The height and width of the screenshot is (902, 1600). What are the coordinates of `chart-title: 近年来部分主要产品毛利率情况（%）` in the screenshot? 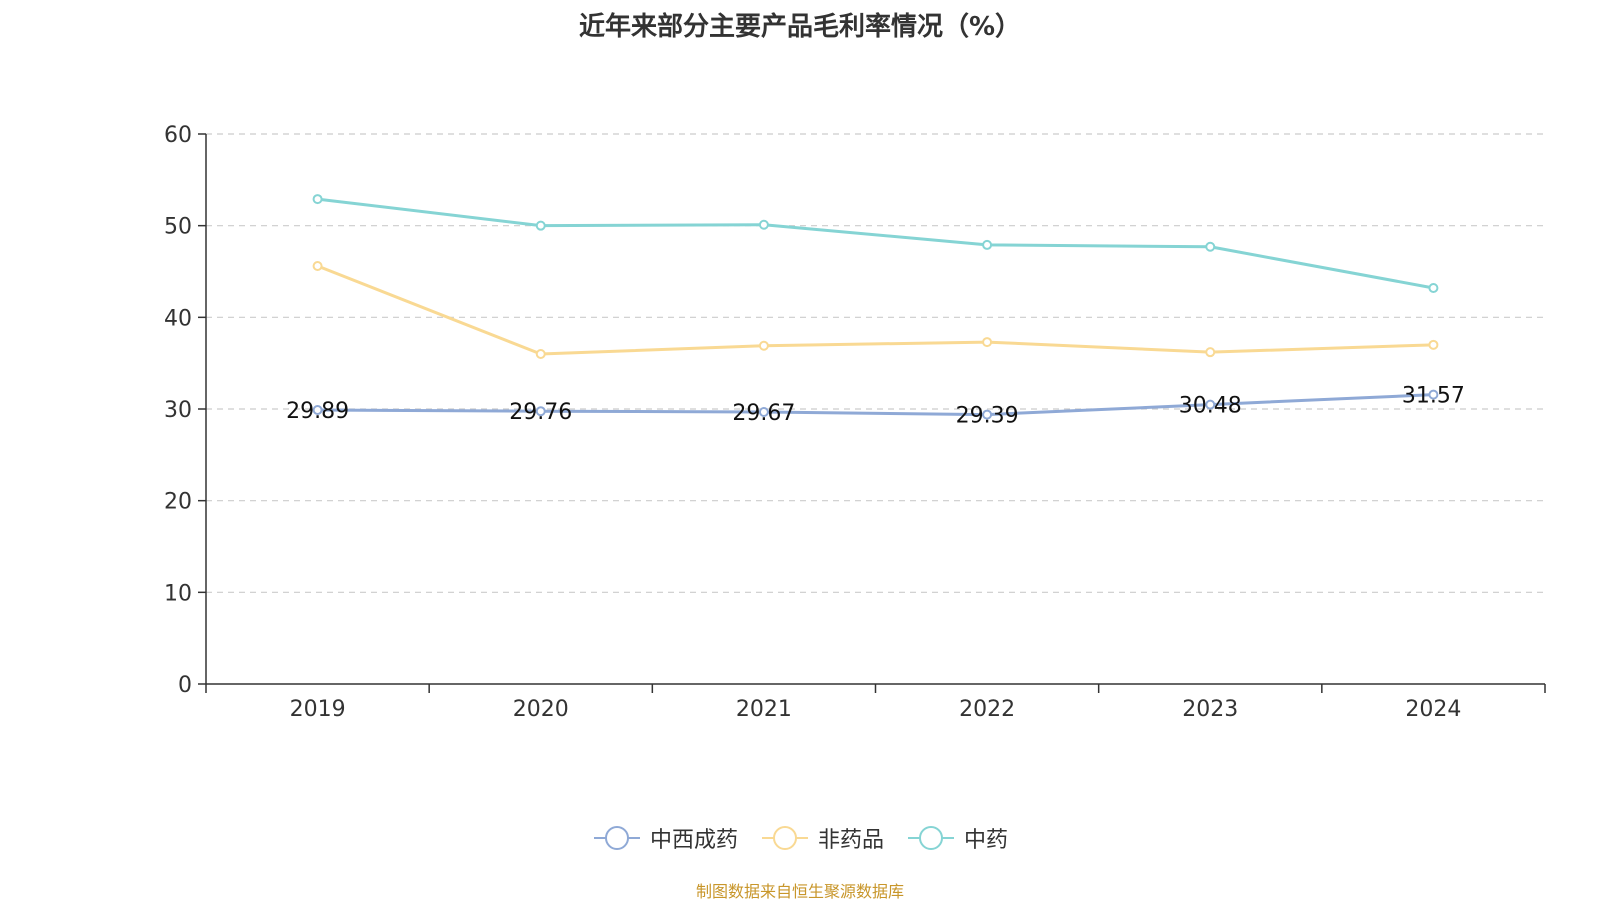 It's located at (800, 27).